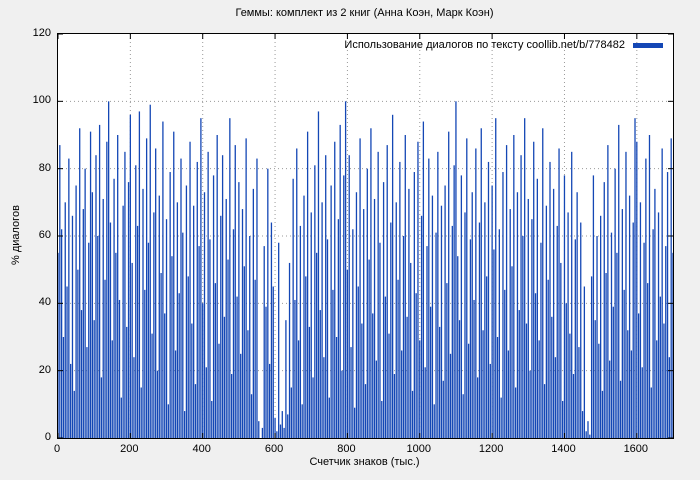  I want to click on x-axis-title: Счетчик знаков (тыс.), so click(364, 462).